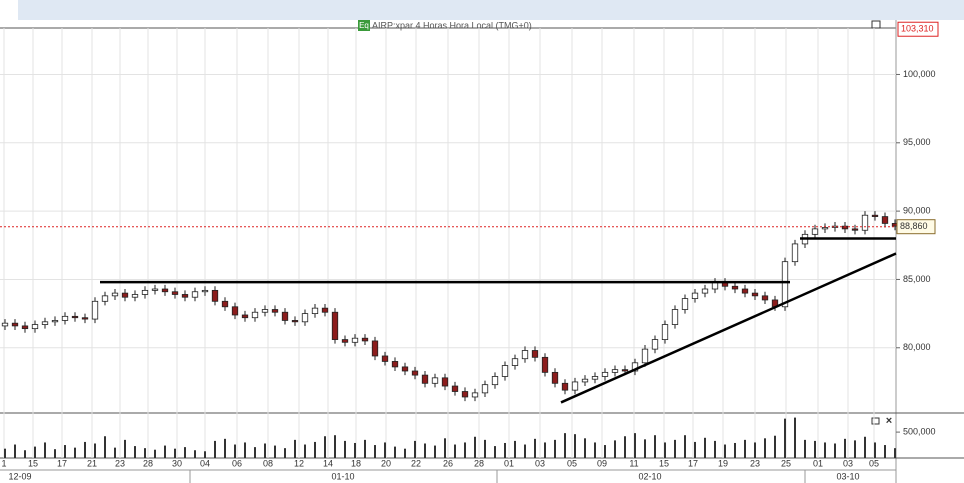 The height and width of the screenshot is (483, 964). I want to click on x-tick-label: 03, so click(848, 463).